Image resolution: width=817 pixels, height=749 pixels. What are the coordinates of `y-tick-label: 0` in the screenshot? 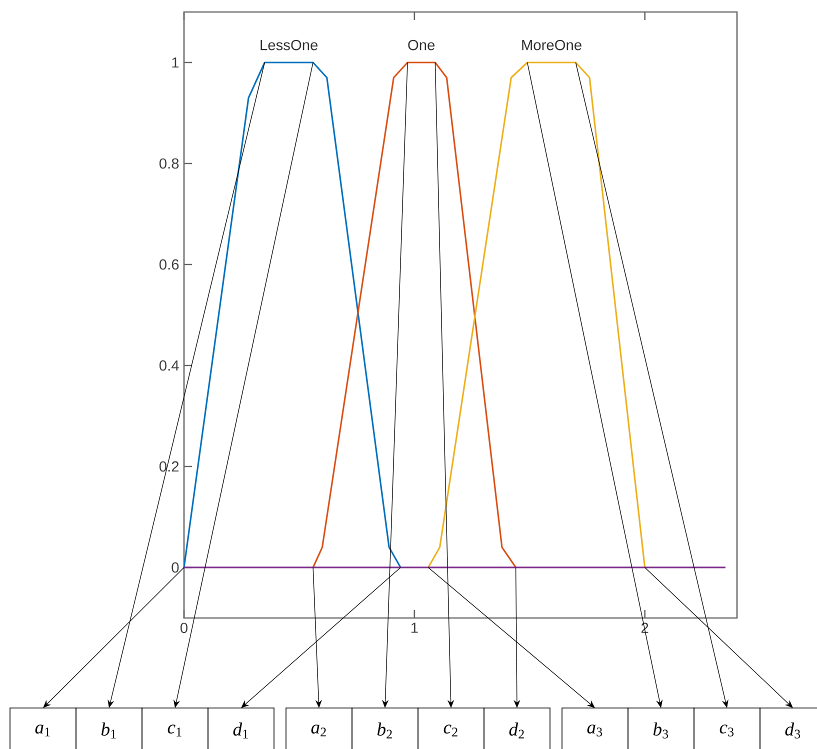 It's located at (175, 567).